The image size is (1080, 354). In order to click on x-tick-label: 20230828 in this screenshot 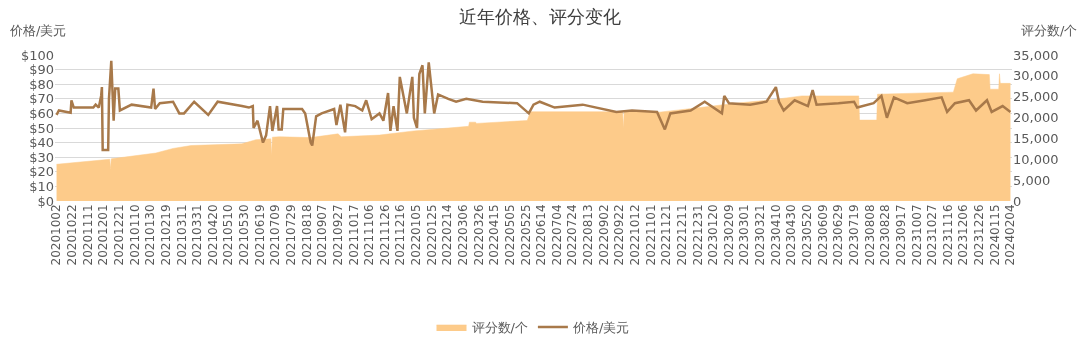, I will do `click(885, 235)`.